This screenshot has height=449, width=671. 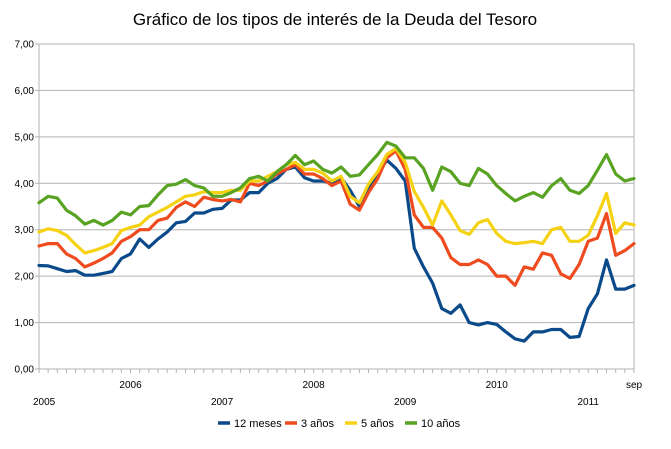 What do you see at coordinates (337, 388) in the screenshot?
I see `x-axis: 2005 2006 2007 2008 2009 2010 2011 sep` at bounding box center [337, 388].